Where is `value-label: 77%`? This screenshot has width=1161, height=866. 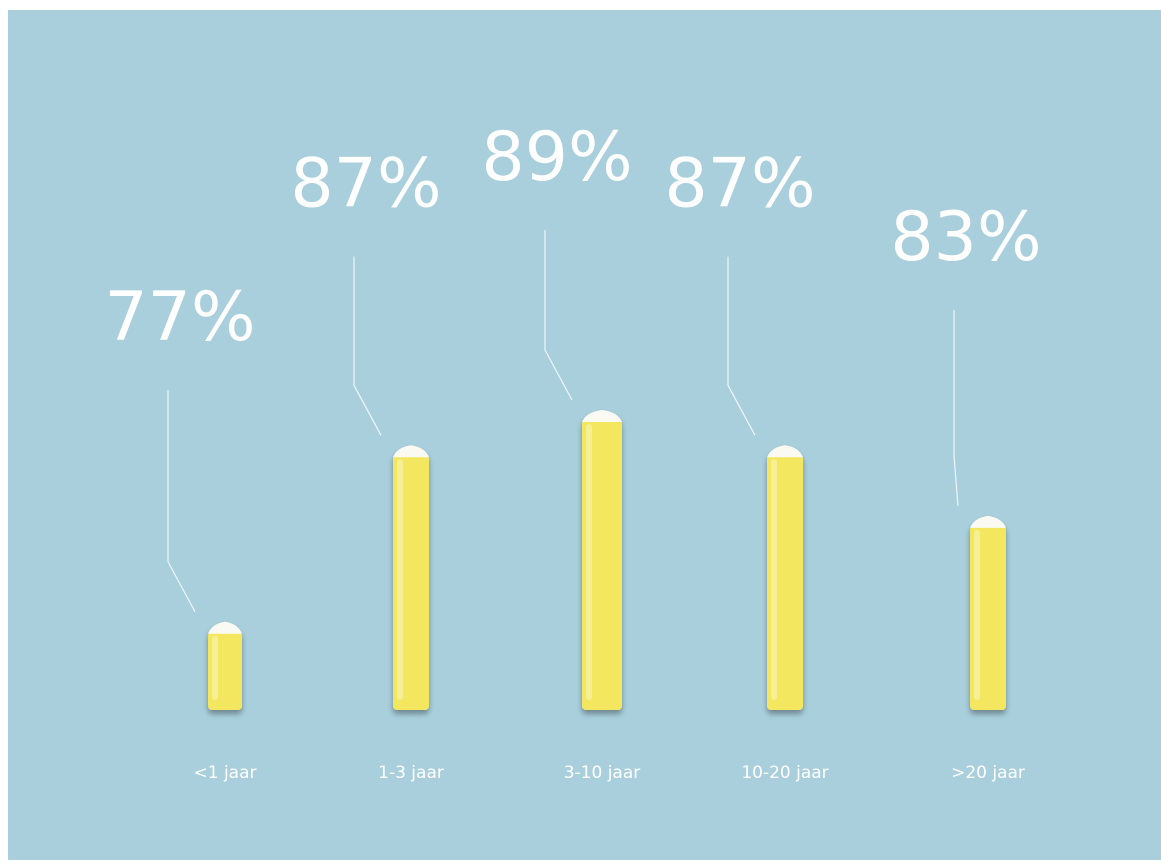 value-label: 77% is located at coordinates (179, 317).